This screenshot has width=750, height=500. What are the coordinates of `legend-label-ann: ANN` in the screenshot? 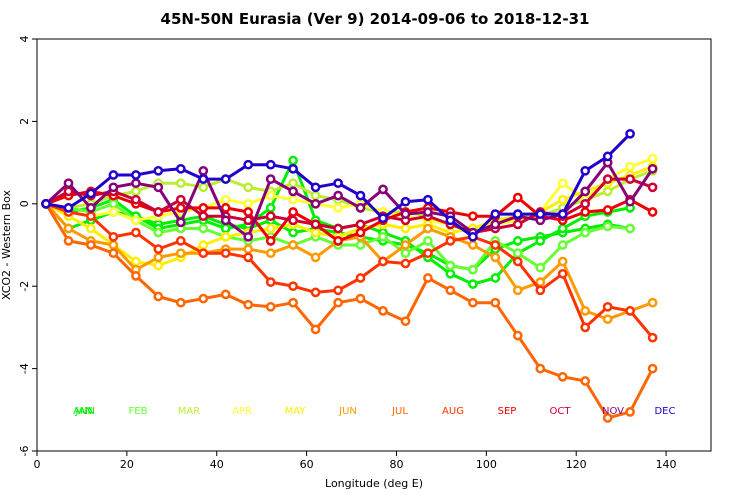 It's located at (84, 411).